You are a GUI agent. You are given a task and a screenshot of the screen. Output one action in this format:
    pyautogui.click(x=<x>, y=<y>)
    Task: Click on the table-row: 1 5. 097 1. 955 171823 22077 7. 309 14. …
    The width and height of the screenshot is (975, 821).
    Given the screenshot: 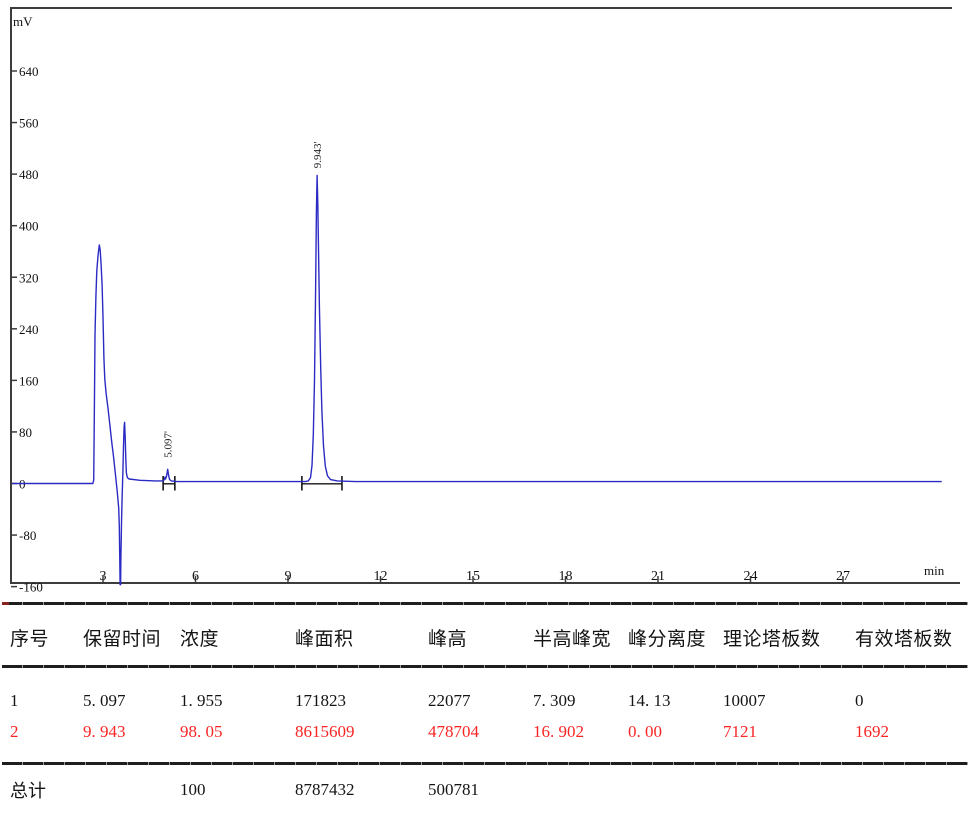 What is the action you would take?
    pyautogui.click(x=487, y=701)
    